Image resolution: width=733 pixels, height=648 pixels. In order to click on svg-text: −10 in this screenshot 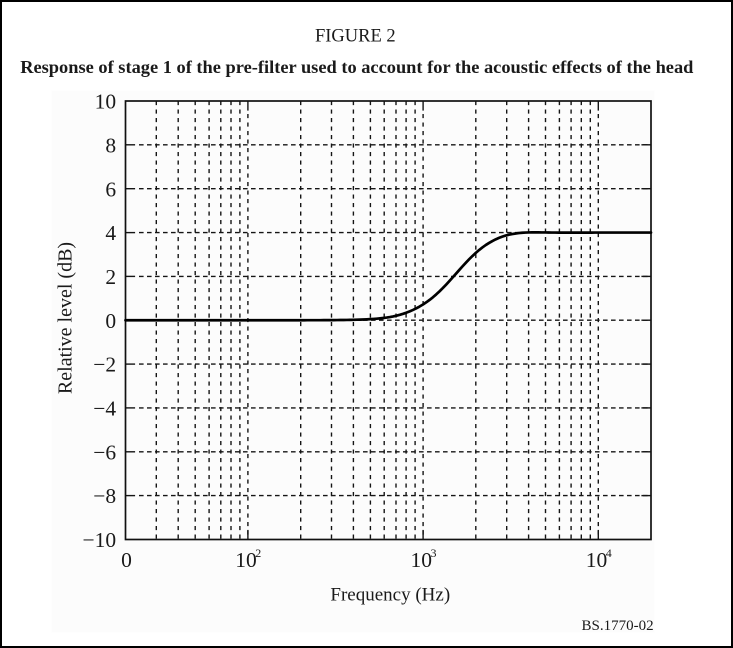, I will do `click(99, 540)`.